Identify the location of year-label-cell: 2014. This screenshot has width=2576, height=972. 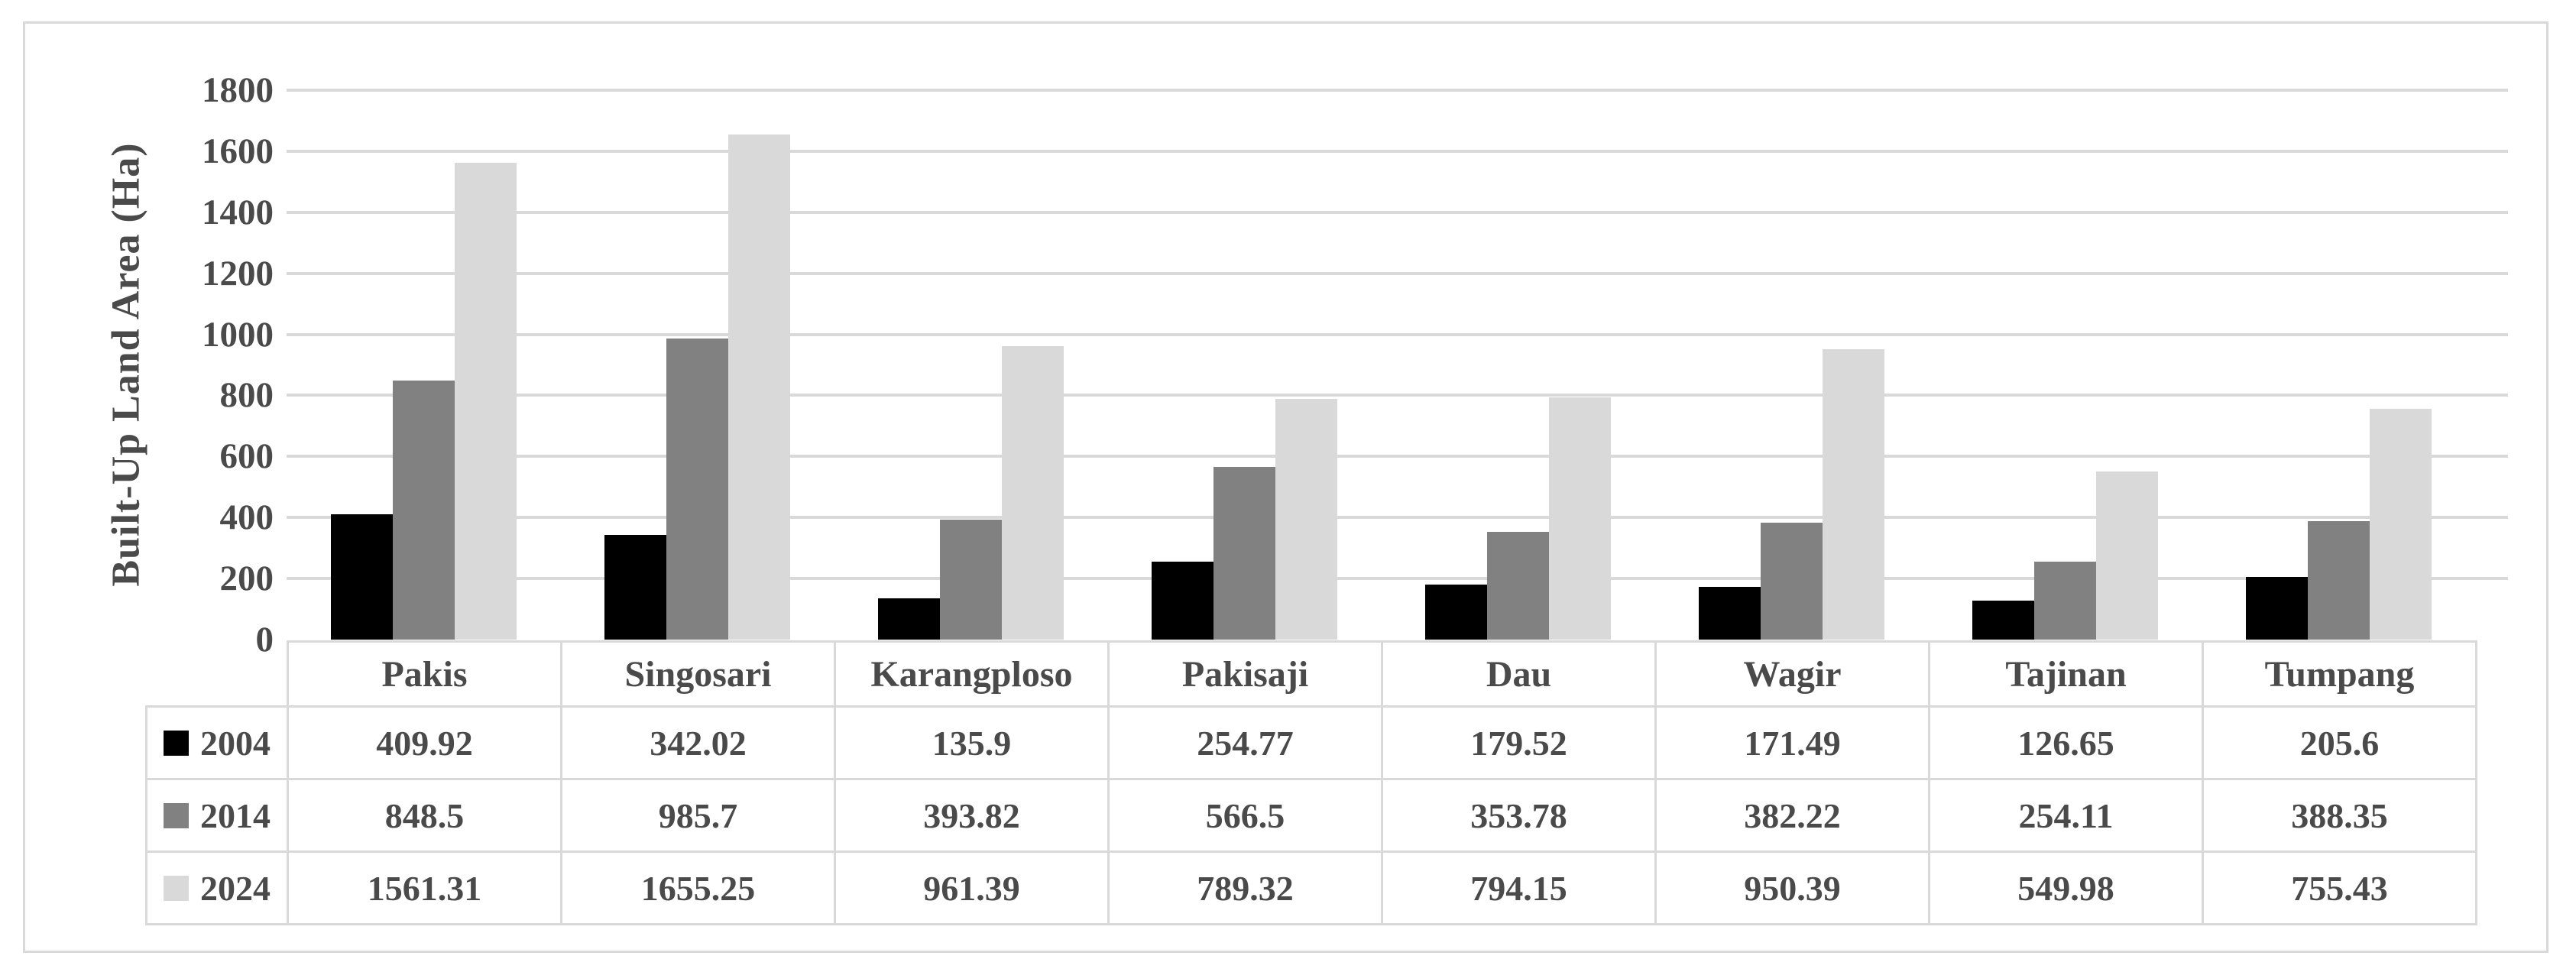
(216, 815).